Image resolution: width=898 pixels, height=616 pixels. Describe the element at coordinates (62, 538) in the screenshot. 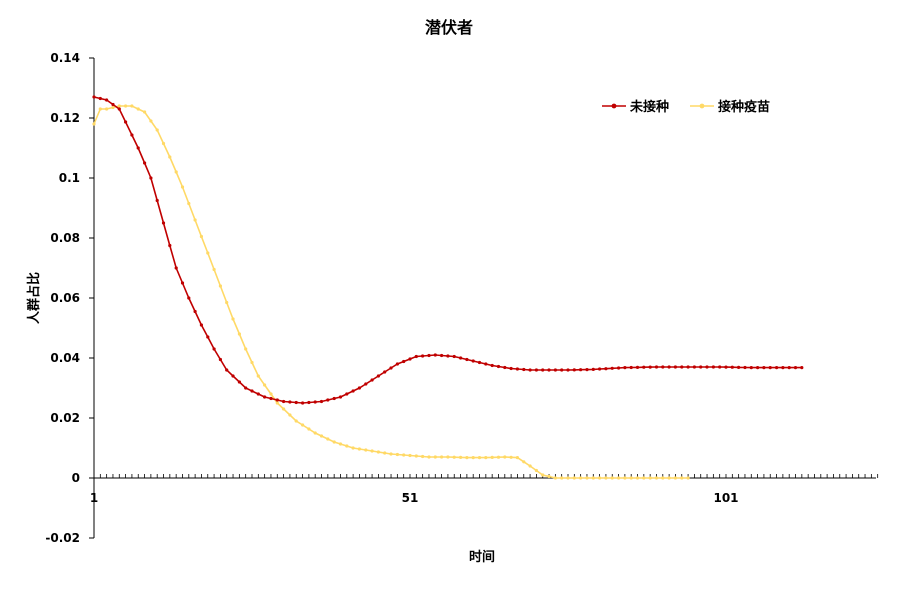

I see `y-tick-label: -0.02` at that location.